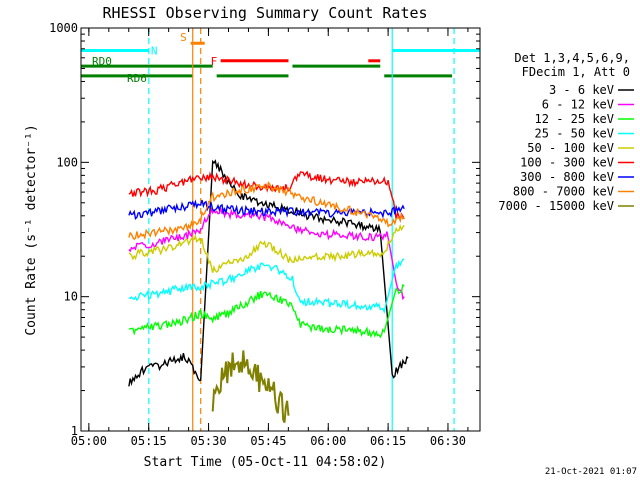 This screenshot has width=640, height=480. Describe the element at coordinates (149, 441) in the screenshot. I see `x-tick-label: 05:15` at that location.